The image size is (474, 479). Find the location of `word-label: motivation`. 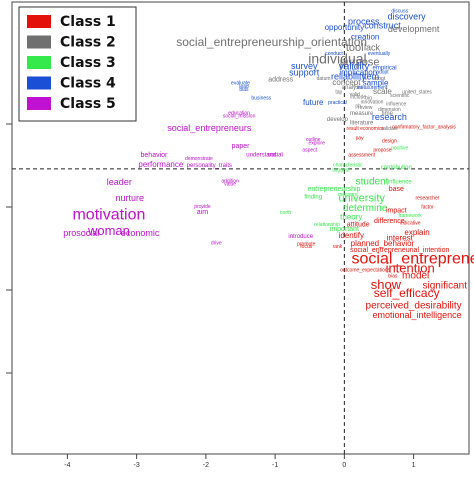

word-label: motivation is located at coordinates (108, 215).